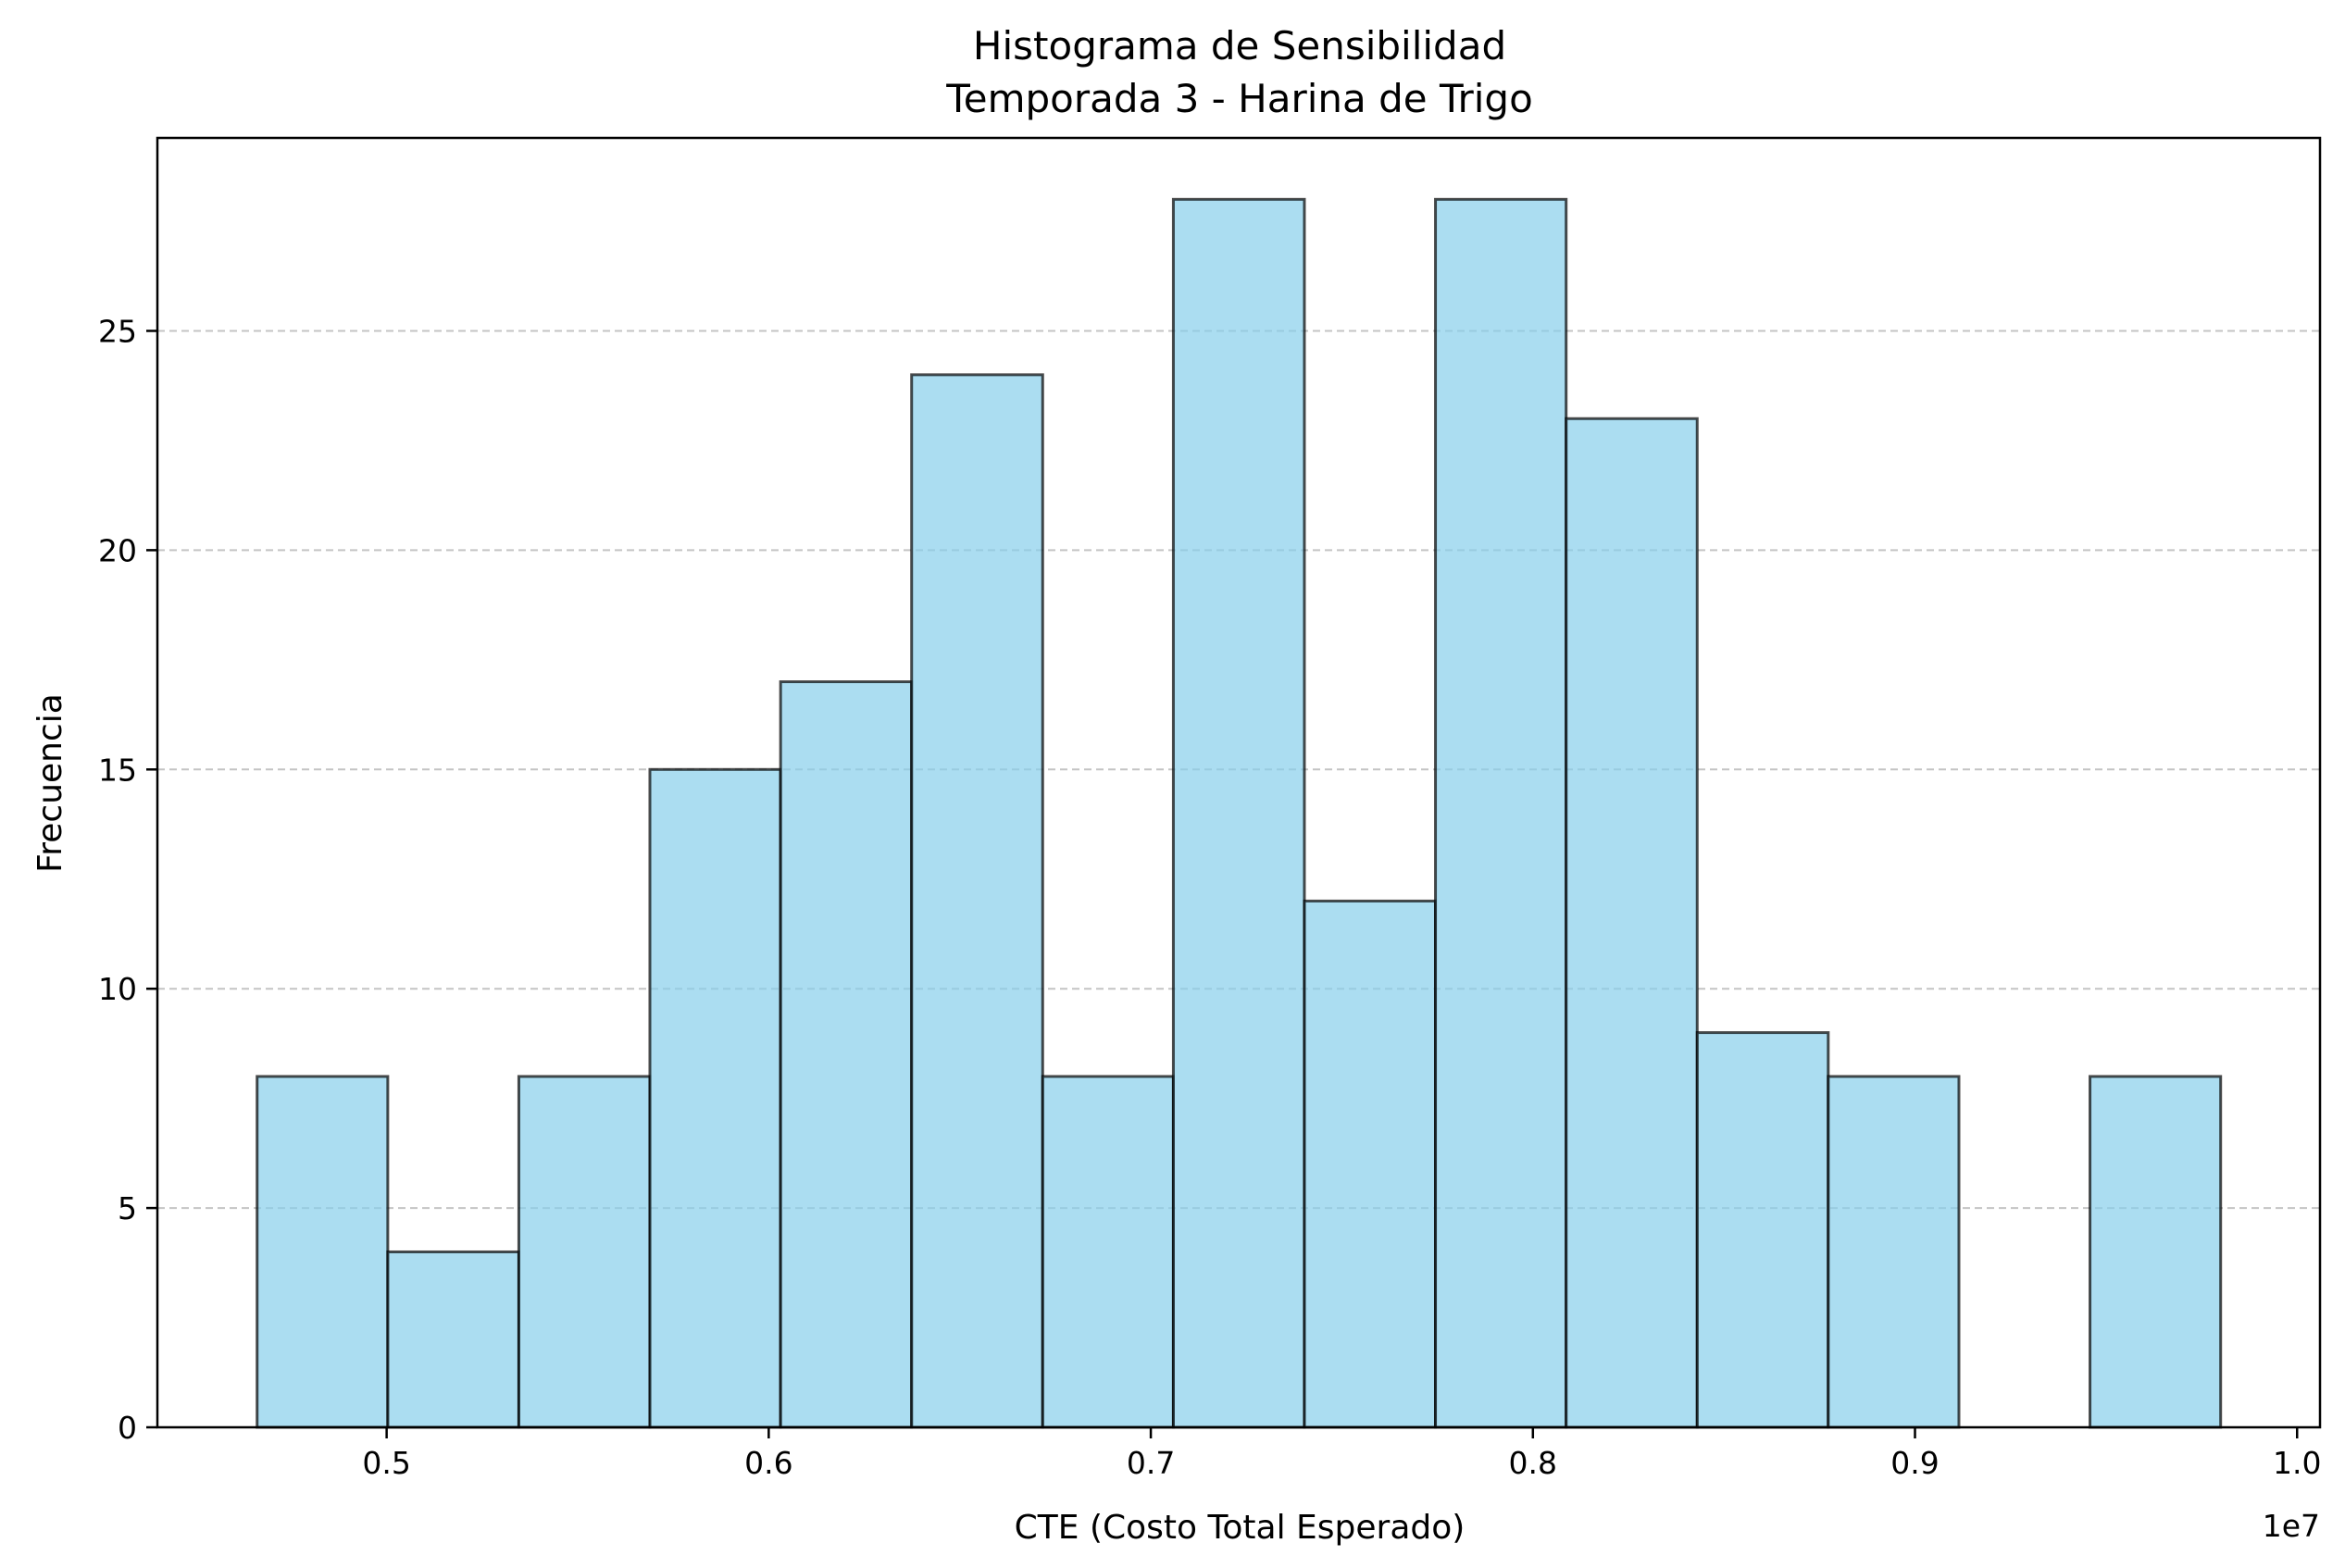 This screenshot has height=1568, width=2345. What do you see at coordinates (1151, 1463) in the screenshot?
I see `x-tick-label: 0.7` at bounding box center [1151, 1463].